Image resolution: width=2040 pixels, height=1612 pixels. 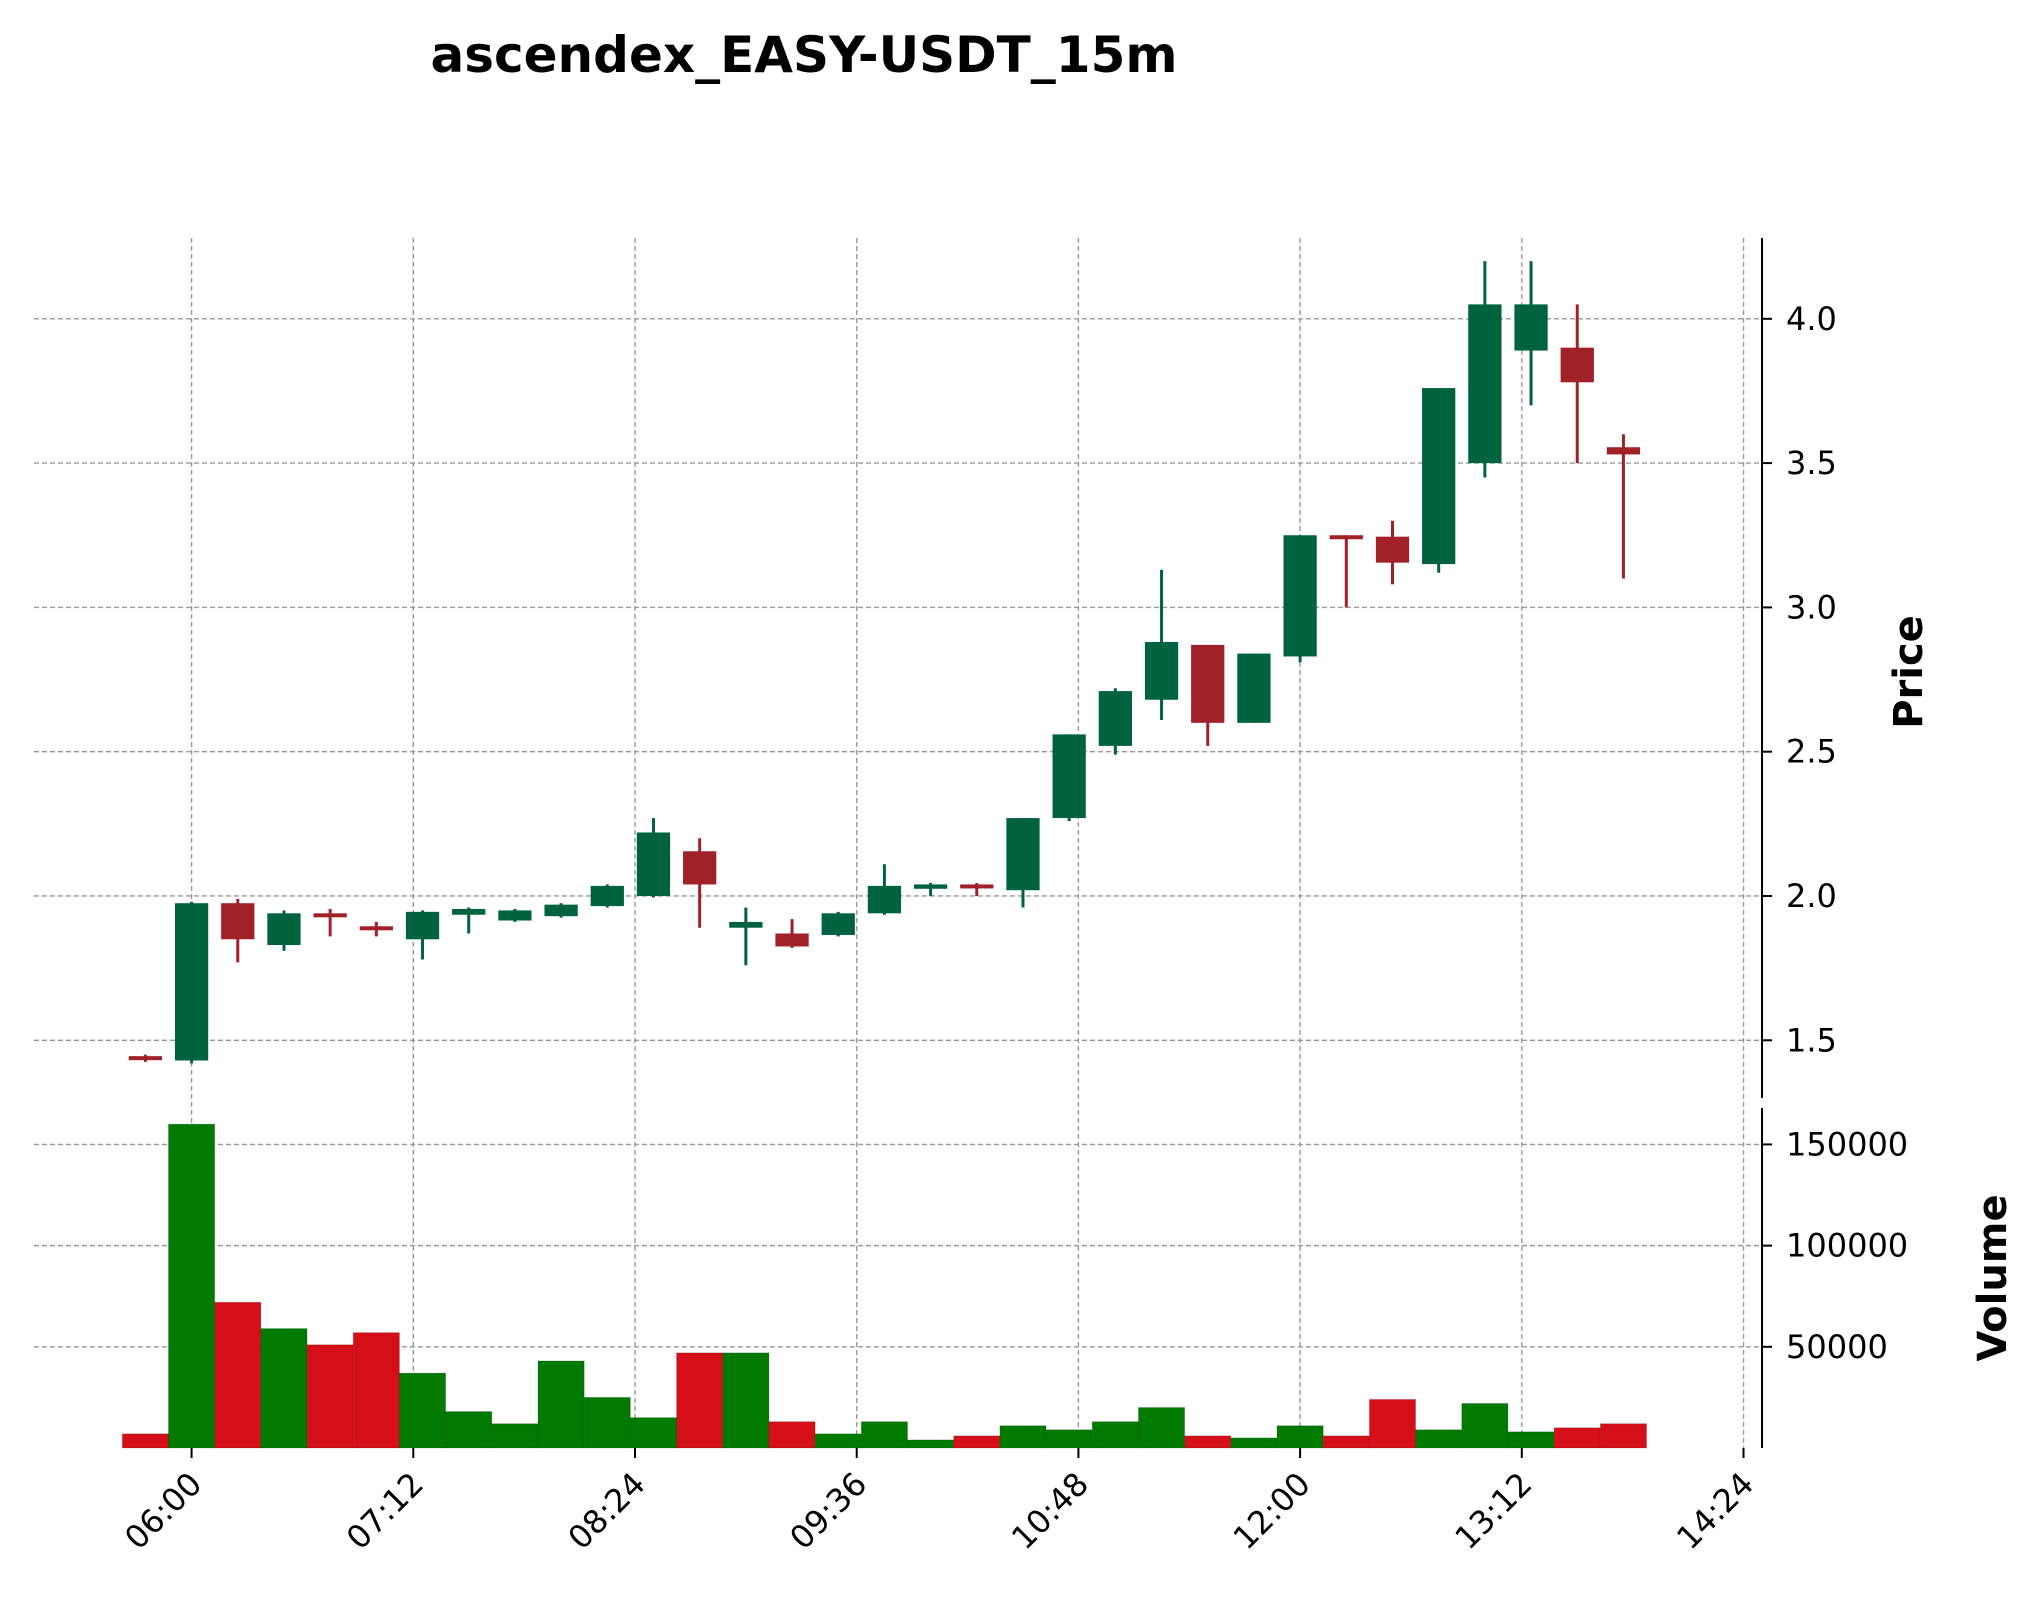 What do you see at coordinates (385, 1511) in the screenshot?
I see `x-tick-label: 07:12` at bounding box center [385, 1511].